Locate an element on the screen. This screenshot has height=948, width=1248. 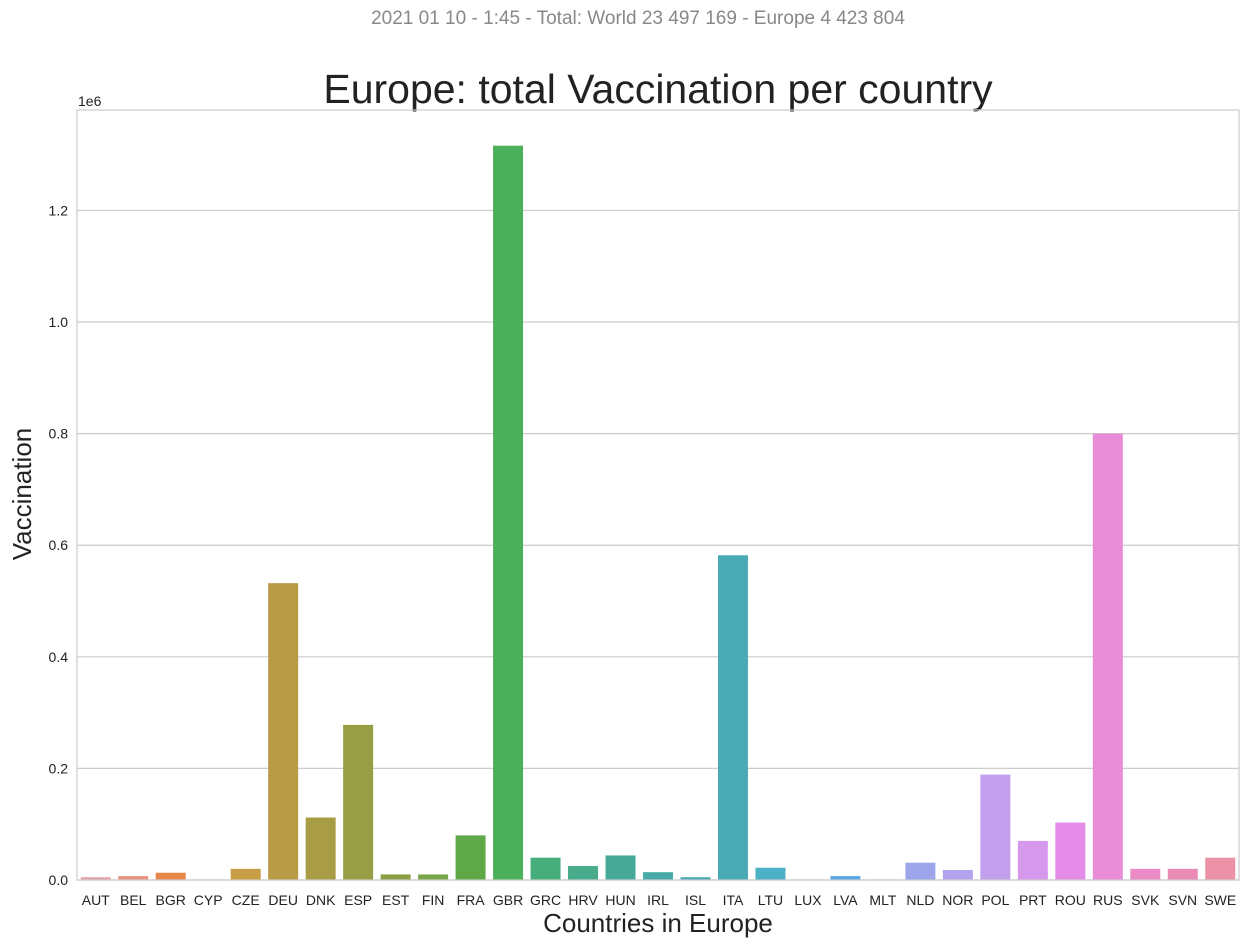
y-tick-label: 0.2 is located at coordinates (59, 768).